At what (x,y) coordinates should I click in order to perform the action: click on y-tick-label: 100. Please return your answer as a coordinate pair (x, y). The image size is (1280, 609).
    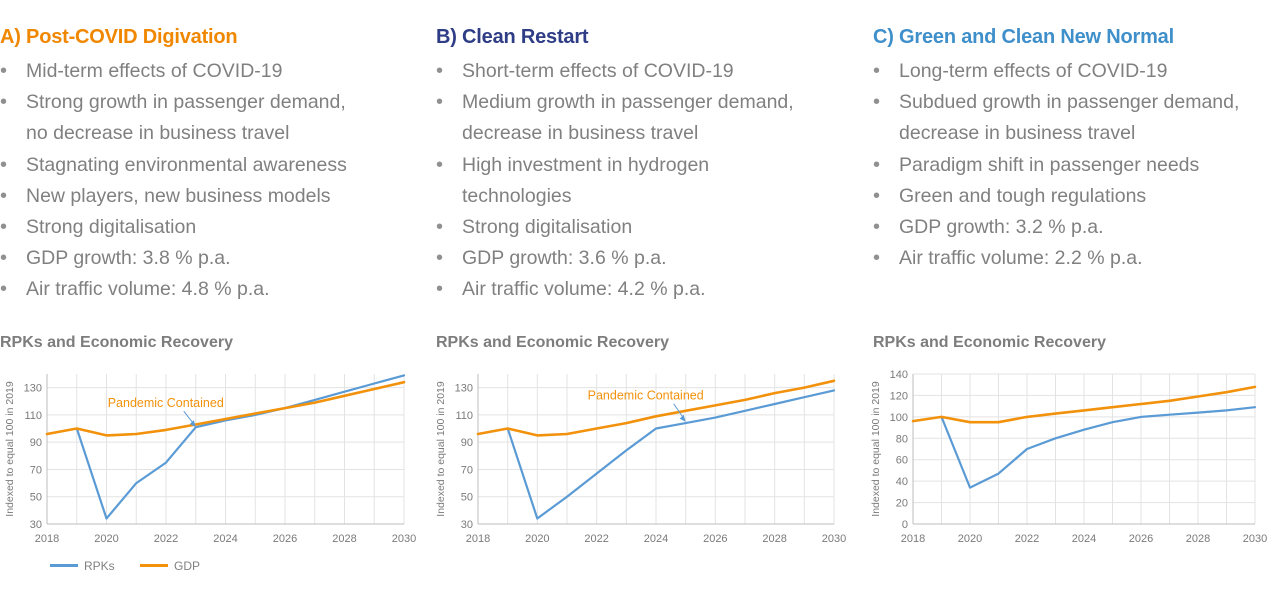
    Looking at the image, I should click on (899, 418).